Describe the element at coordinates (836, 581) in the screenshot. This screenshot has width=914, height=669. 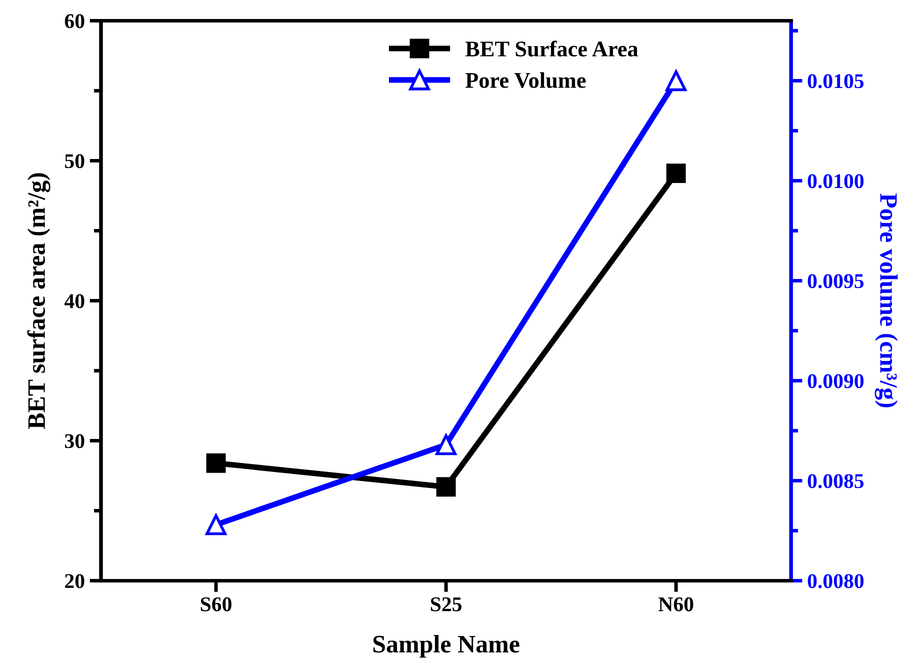
I see `y2-tick-label: 0.0080` at that location.